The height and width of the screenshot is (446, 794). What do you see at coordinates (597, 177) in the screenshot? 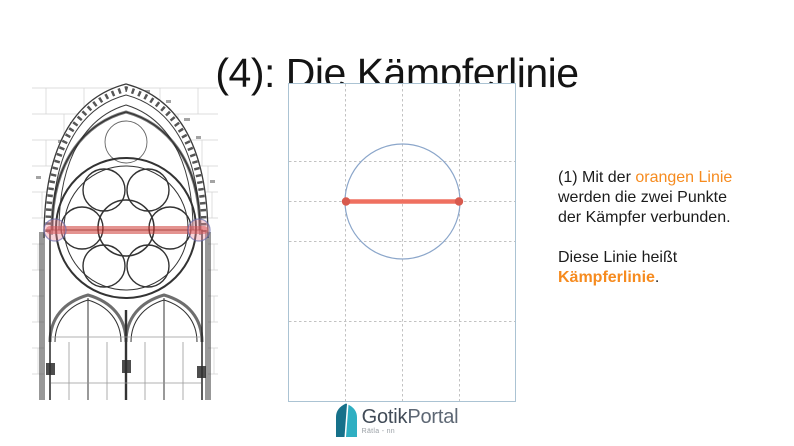
I see `explanation-line1-prefix: (1) Mit der` at bounding box center [597, 177].